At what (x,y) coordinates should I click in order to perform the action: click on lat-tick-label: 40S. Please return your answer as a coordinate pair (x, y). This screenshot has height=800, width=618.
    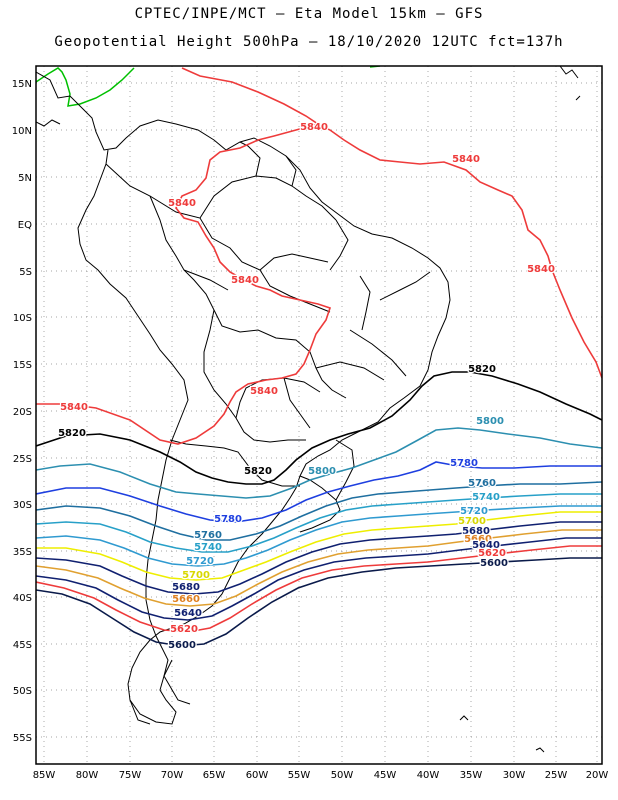
    Looking at the image, I should click on (22, 598).